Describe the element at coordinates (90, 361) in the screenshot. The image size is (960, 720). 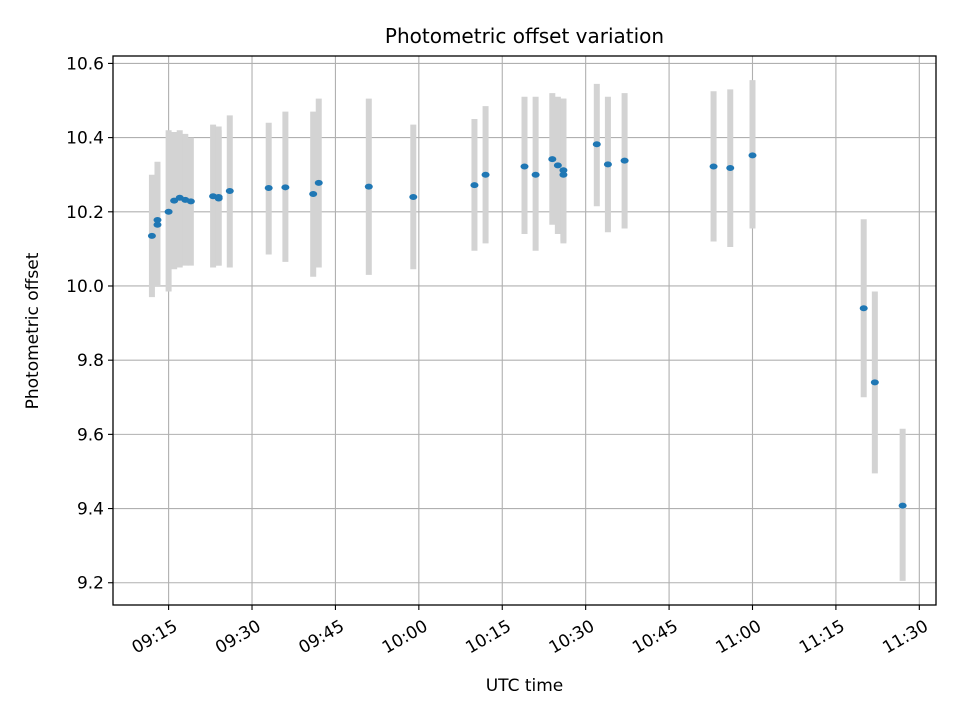
I see `y-tick-label: 9.8` at that location.